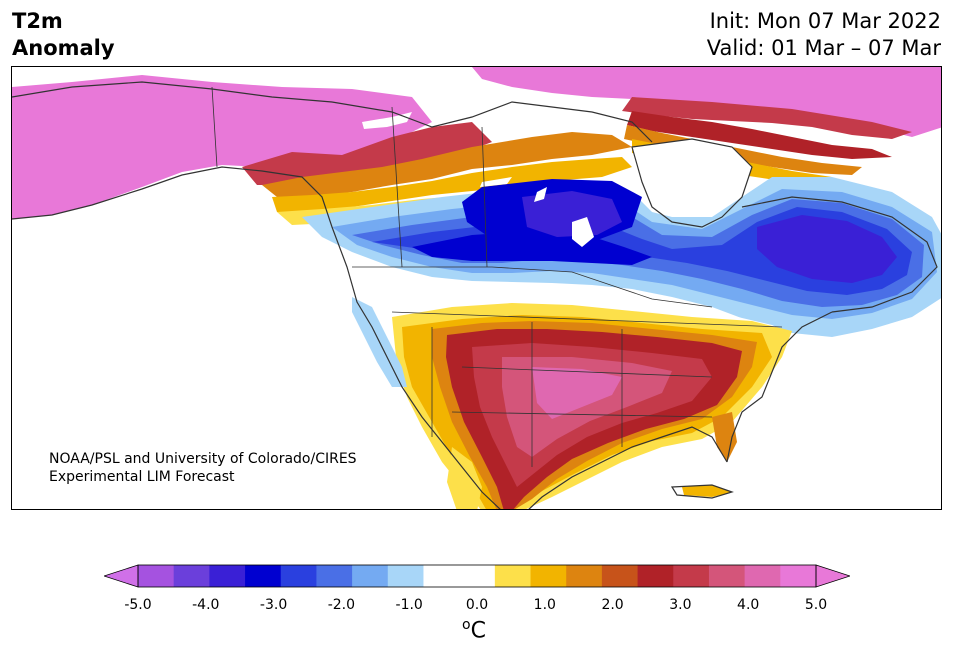  I want to click on colorbar-tick-label: -1.0, so click(409, 605).